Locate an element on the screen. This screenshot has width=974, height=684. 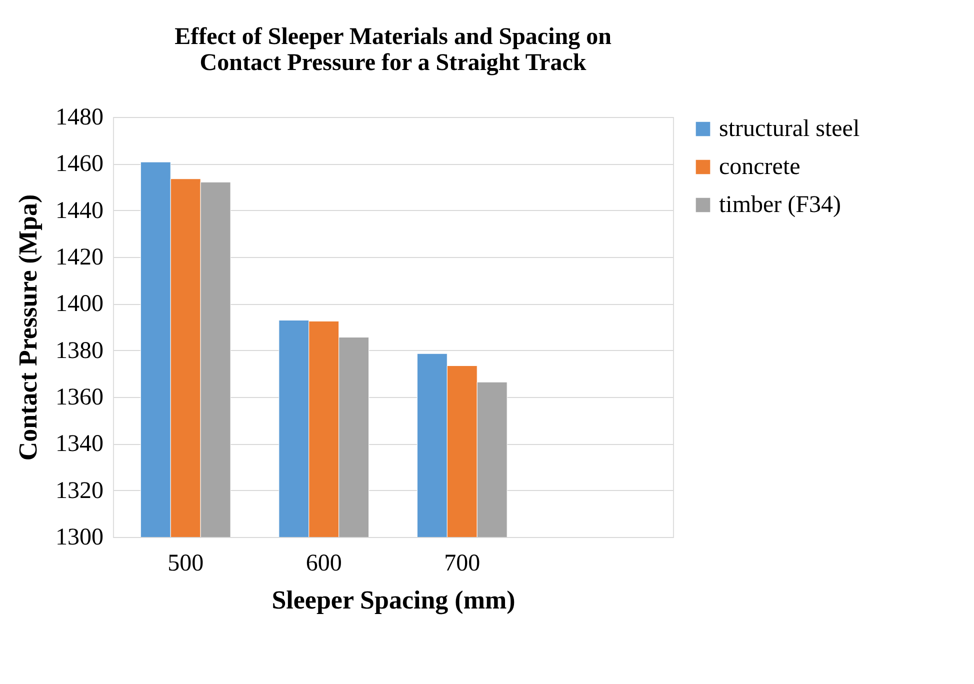
y-tick-label: 1340 is located at coordinates (80, 444).